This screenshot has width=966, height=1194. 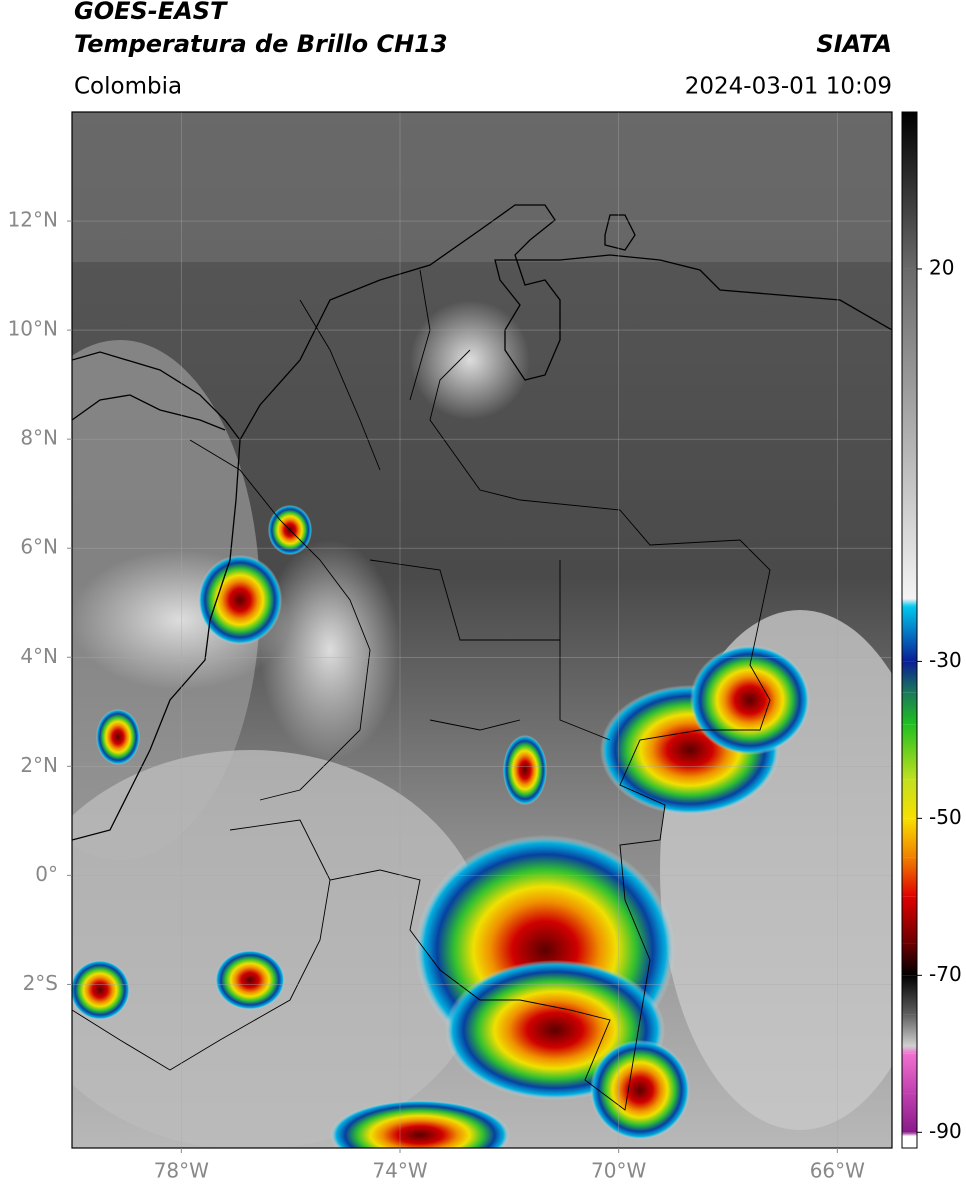 I want to click on y-tick-label: 6°N, so click(x=39, y=547).